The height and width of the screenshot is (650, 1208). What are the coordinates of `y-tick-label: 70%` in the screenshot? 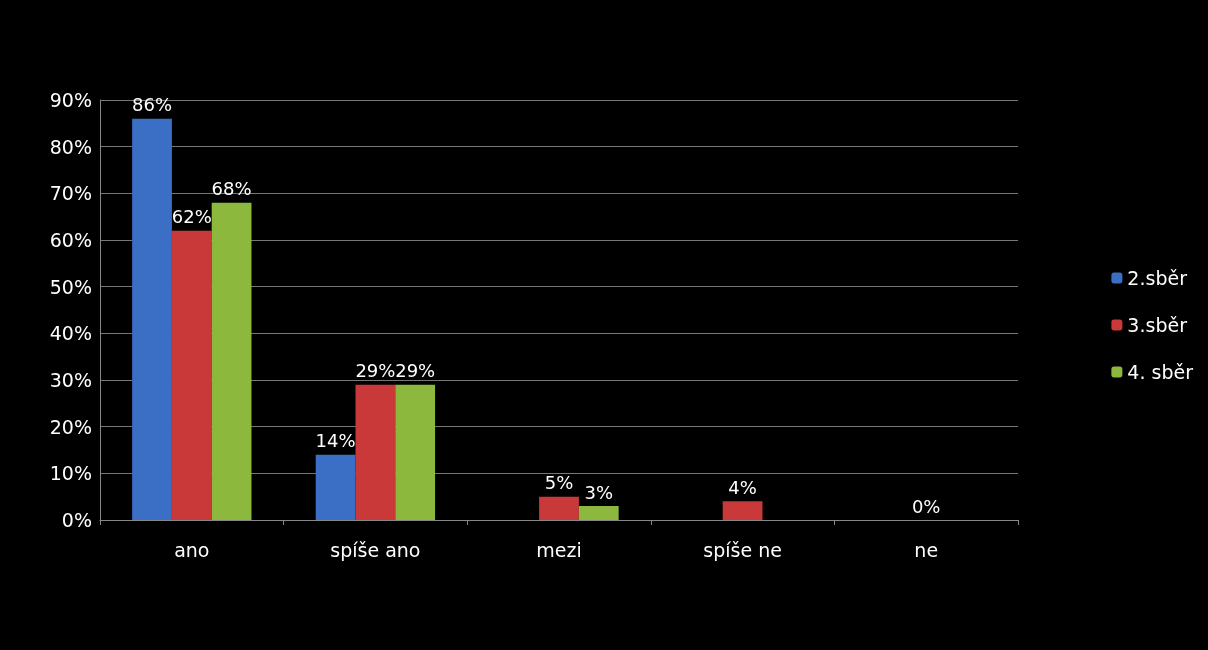 It's located at (70, 193).